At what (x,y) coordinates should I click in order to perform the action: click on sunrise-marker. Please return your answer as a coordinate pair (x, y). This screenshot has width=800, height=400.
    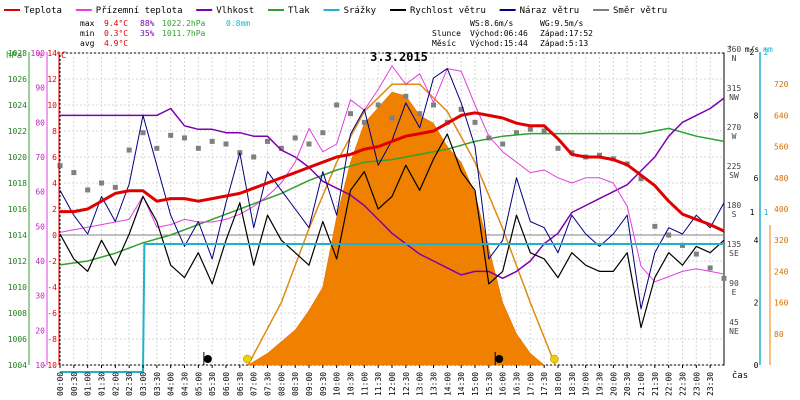
    Looking at the image, I should click on (247, 359).